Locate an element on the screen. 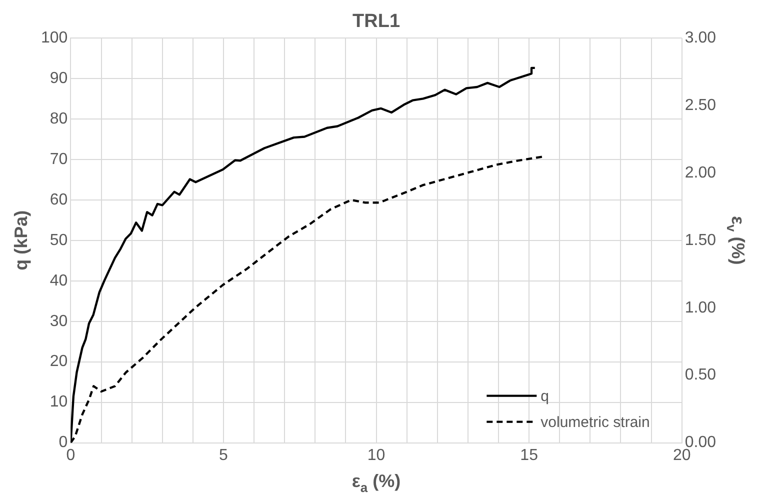 The image size is (759, 502). y-tick-label: 90 is located at coordinates (59, 78).